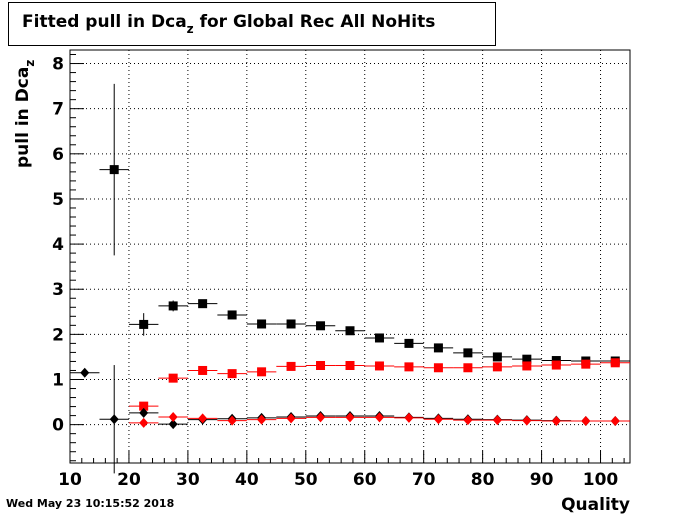  I want to click on x-tick-label: 60, so click(365, 480).